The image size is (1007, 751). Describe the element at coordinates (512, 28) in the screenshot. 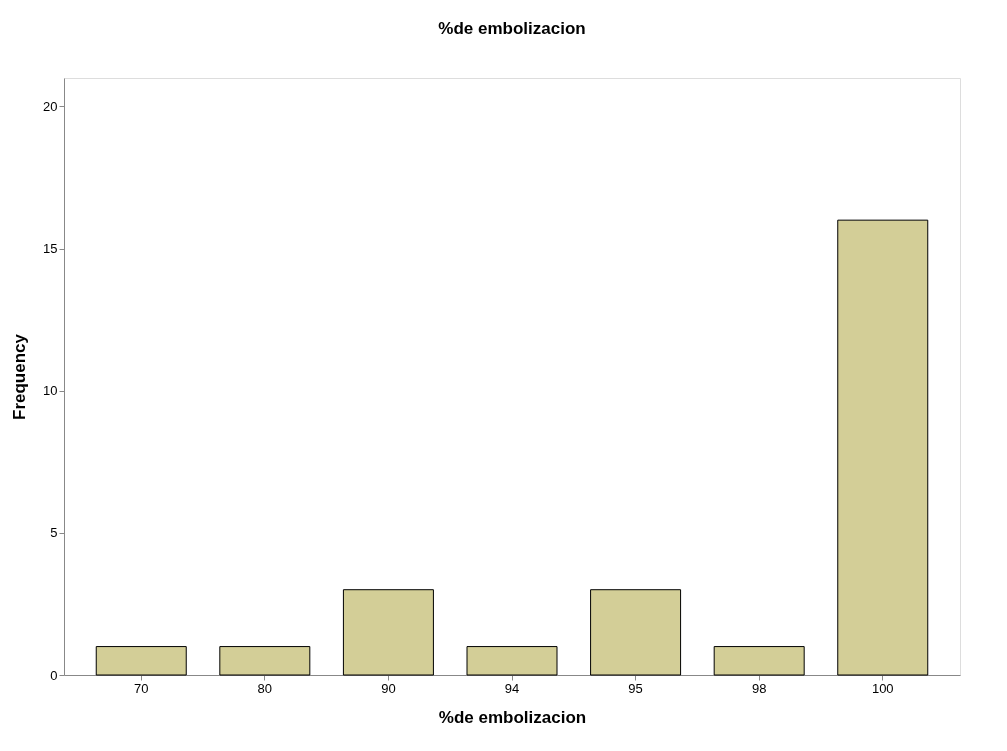

I see `chart-title: %de embolizacion` at that location.